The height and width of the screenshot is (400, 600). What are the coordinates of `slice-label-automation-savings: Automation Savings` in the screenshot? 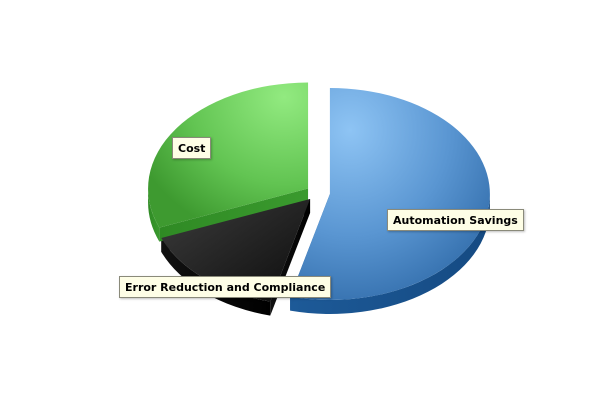 It's located at (455, 220).